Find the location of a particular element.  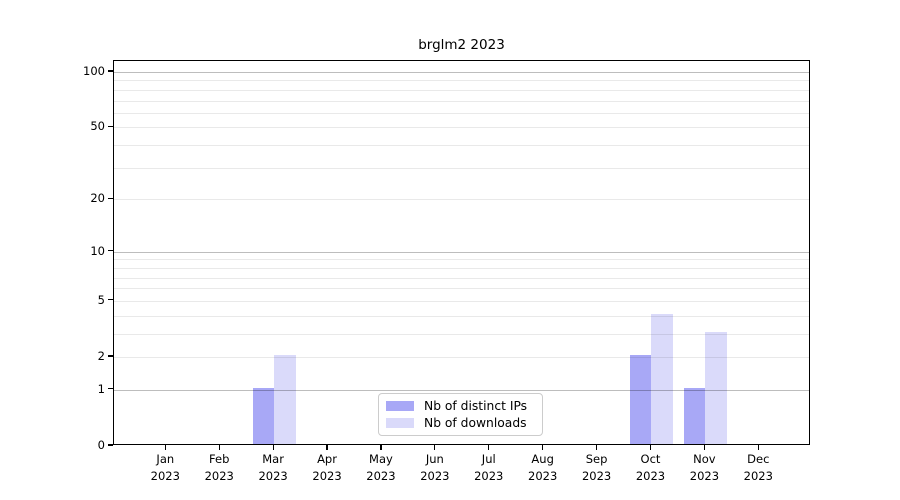

x-tick-month: Jan is located at coordinates (165, 459).